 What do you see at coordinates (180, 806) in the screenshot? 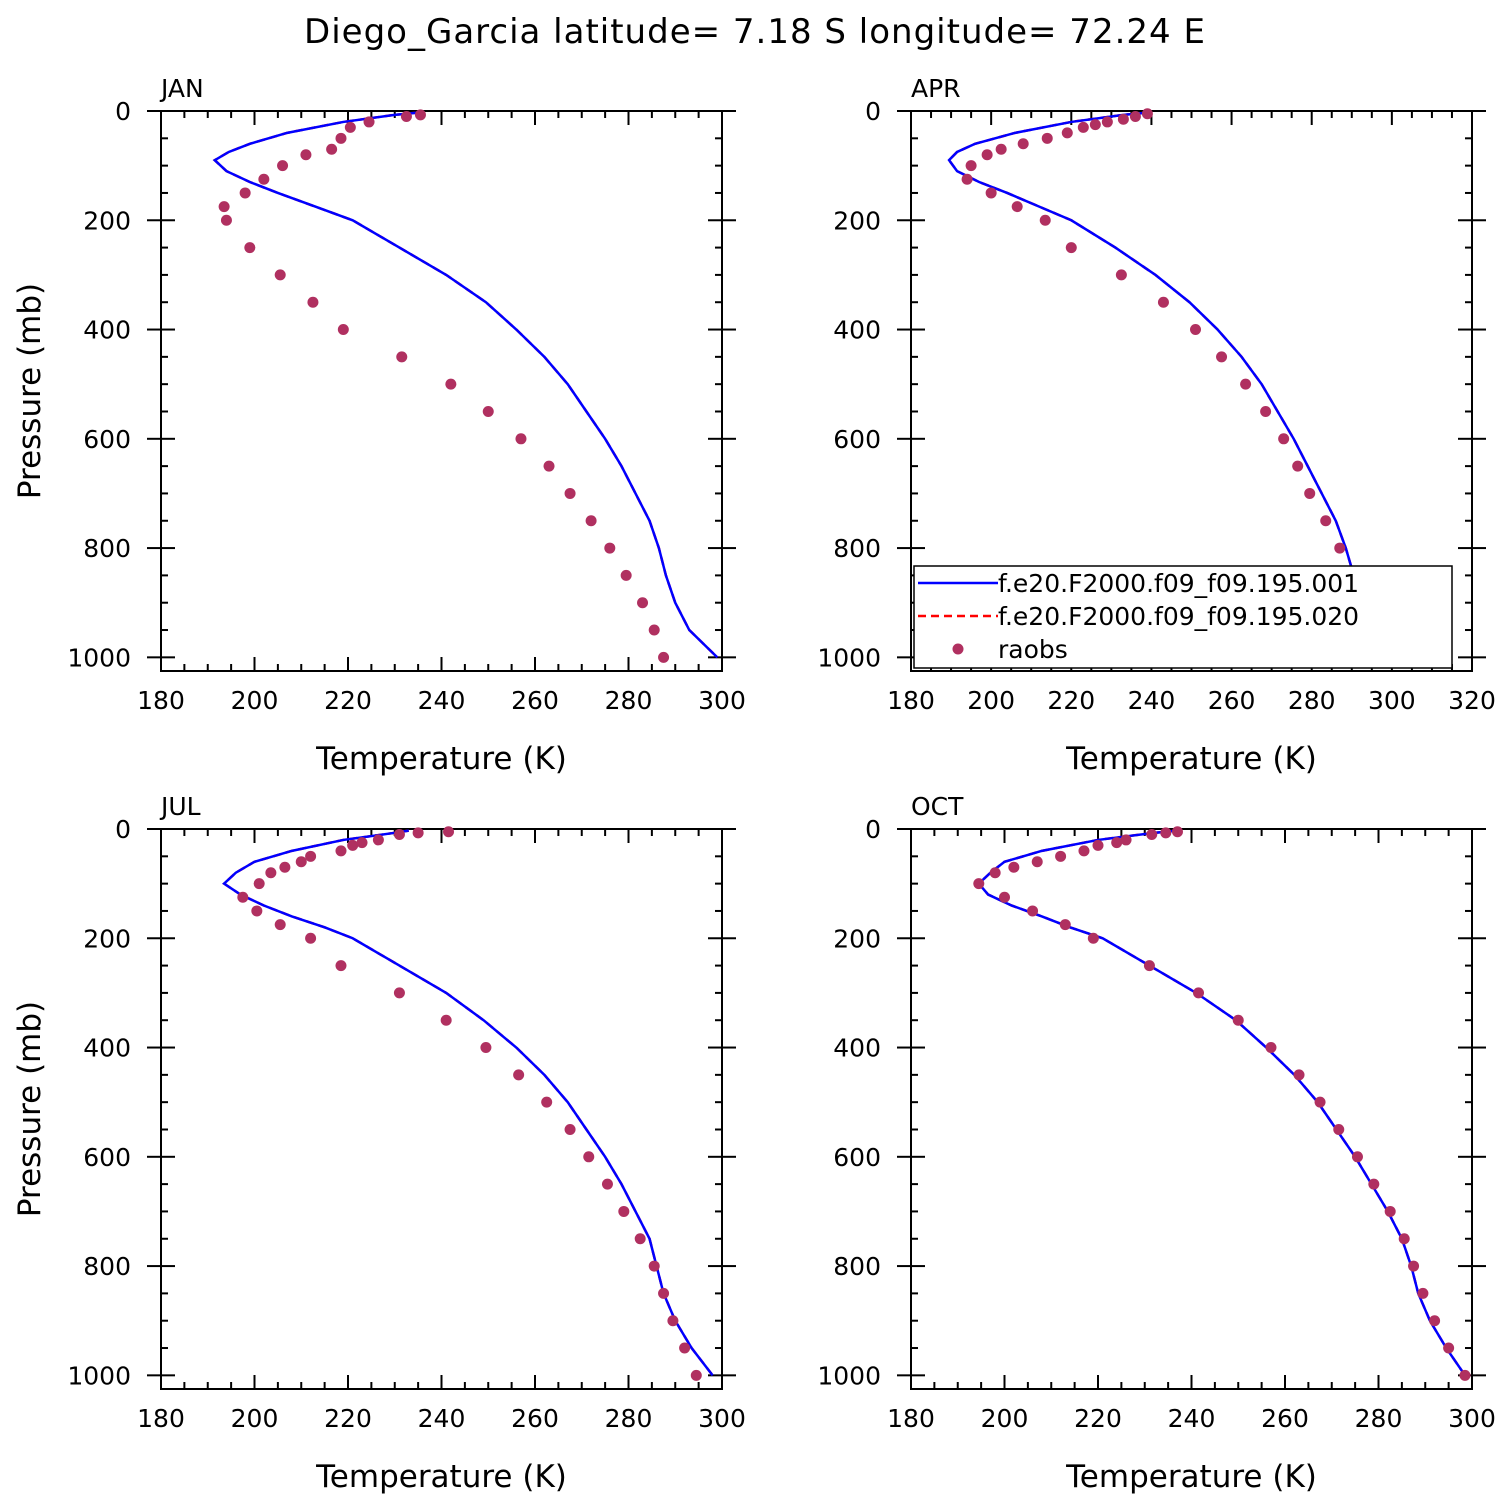
I see `panel-title: JUL` at bounding box center [180, 806].